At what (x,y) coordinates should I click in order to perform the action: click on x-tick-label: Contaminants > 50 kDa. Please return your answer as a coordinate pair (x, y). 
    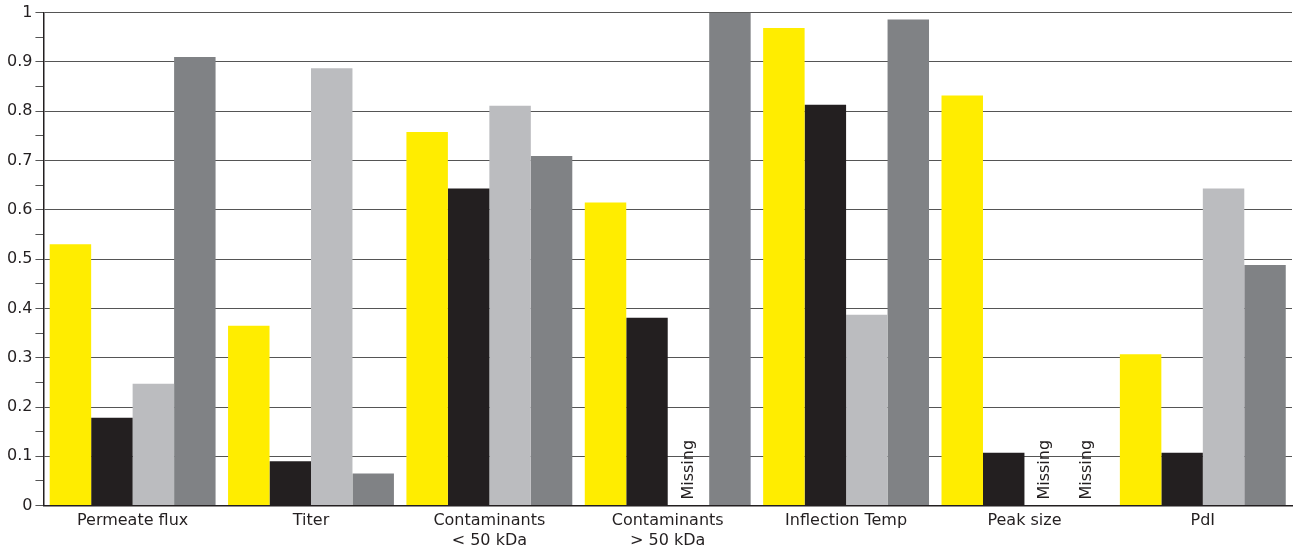
    Looking at the image, I should click on (667, 529).